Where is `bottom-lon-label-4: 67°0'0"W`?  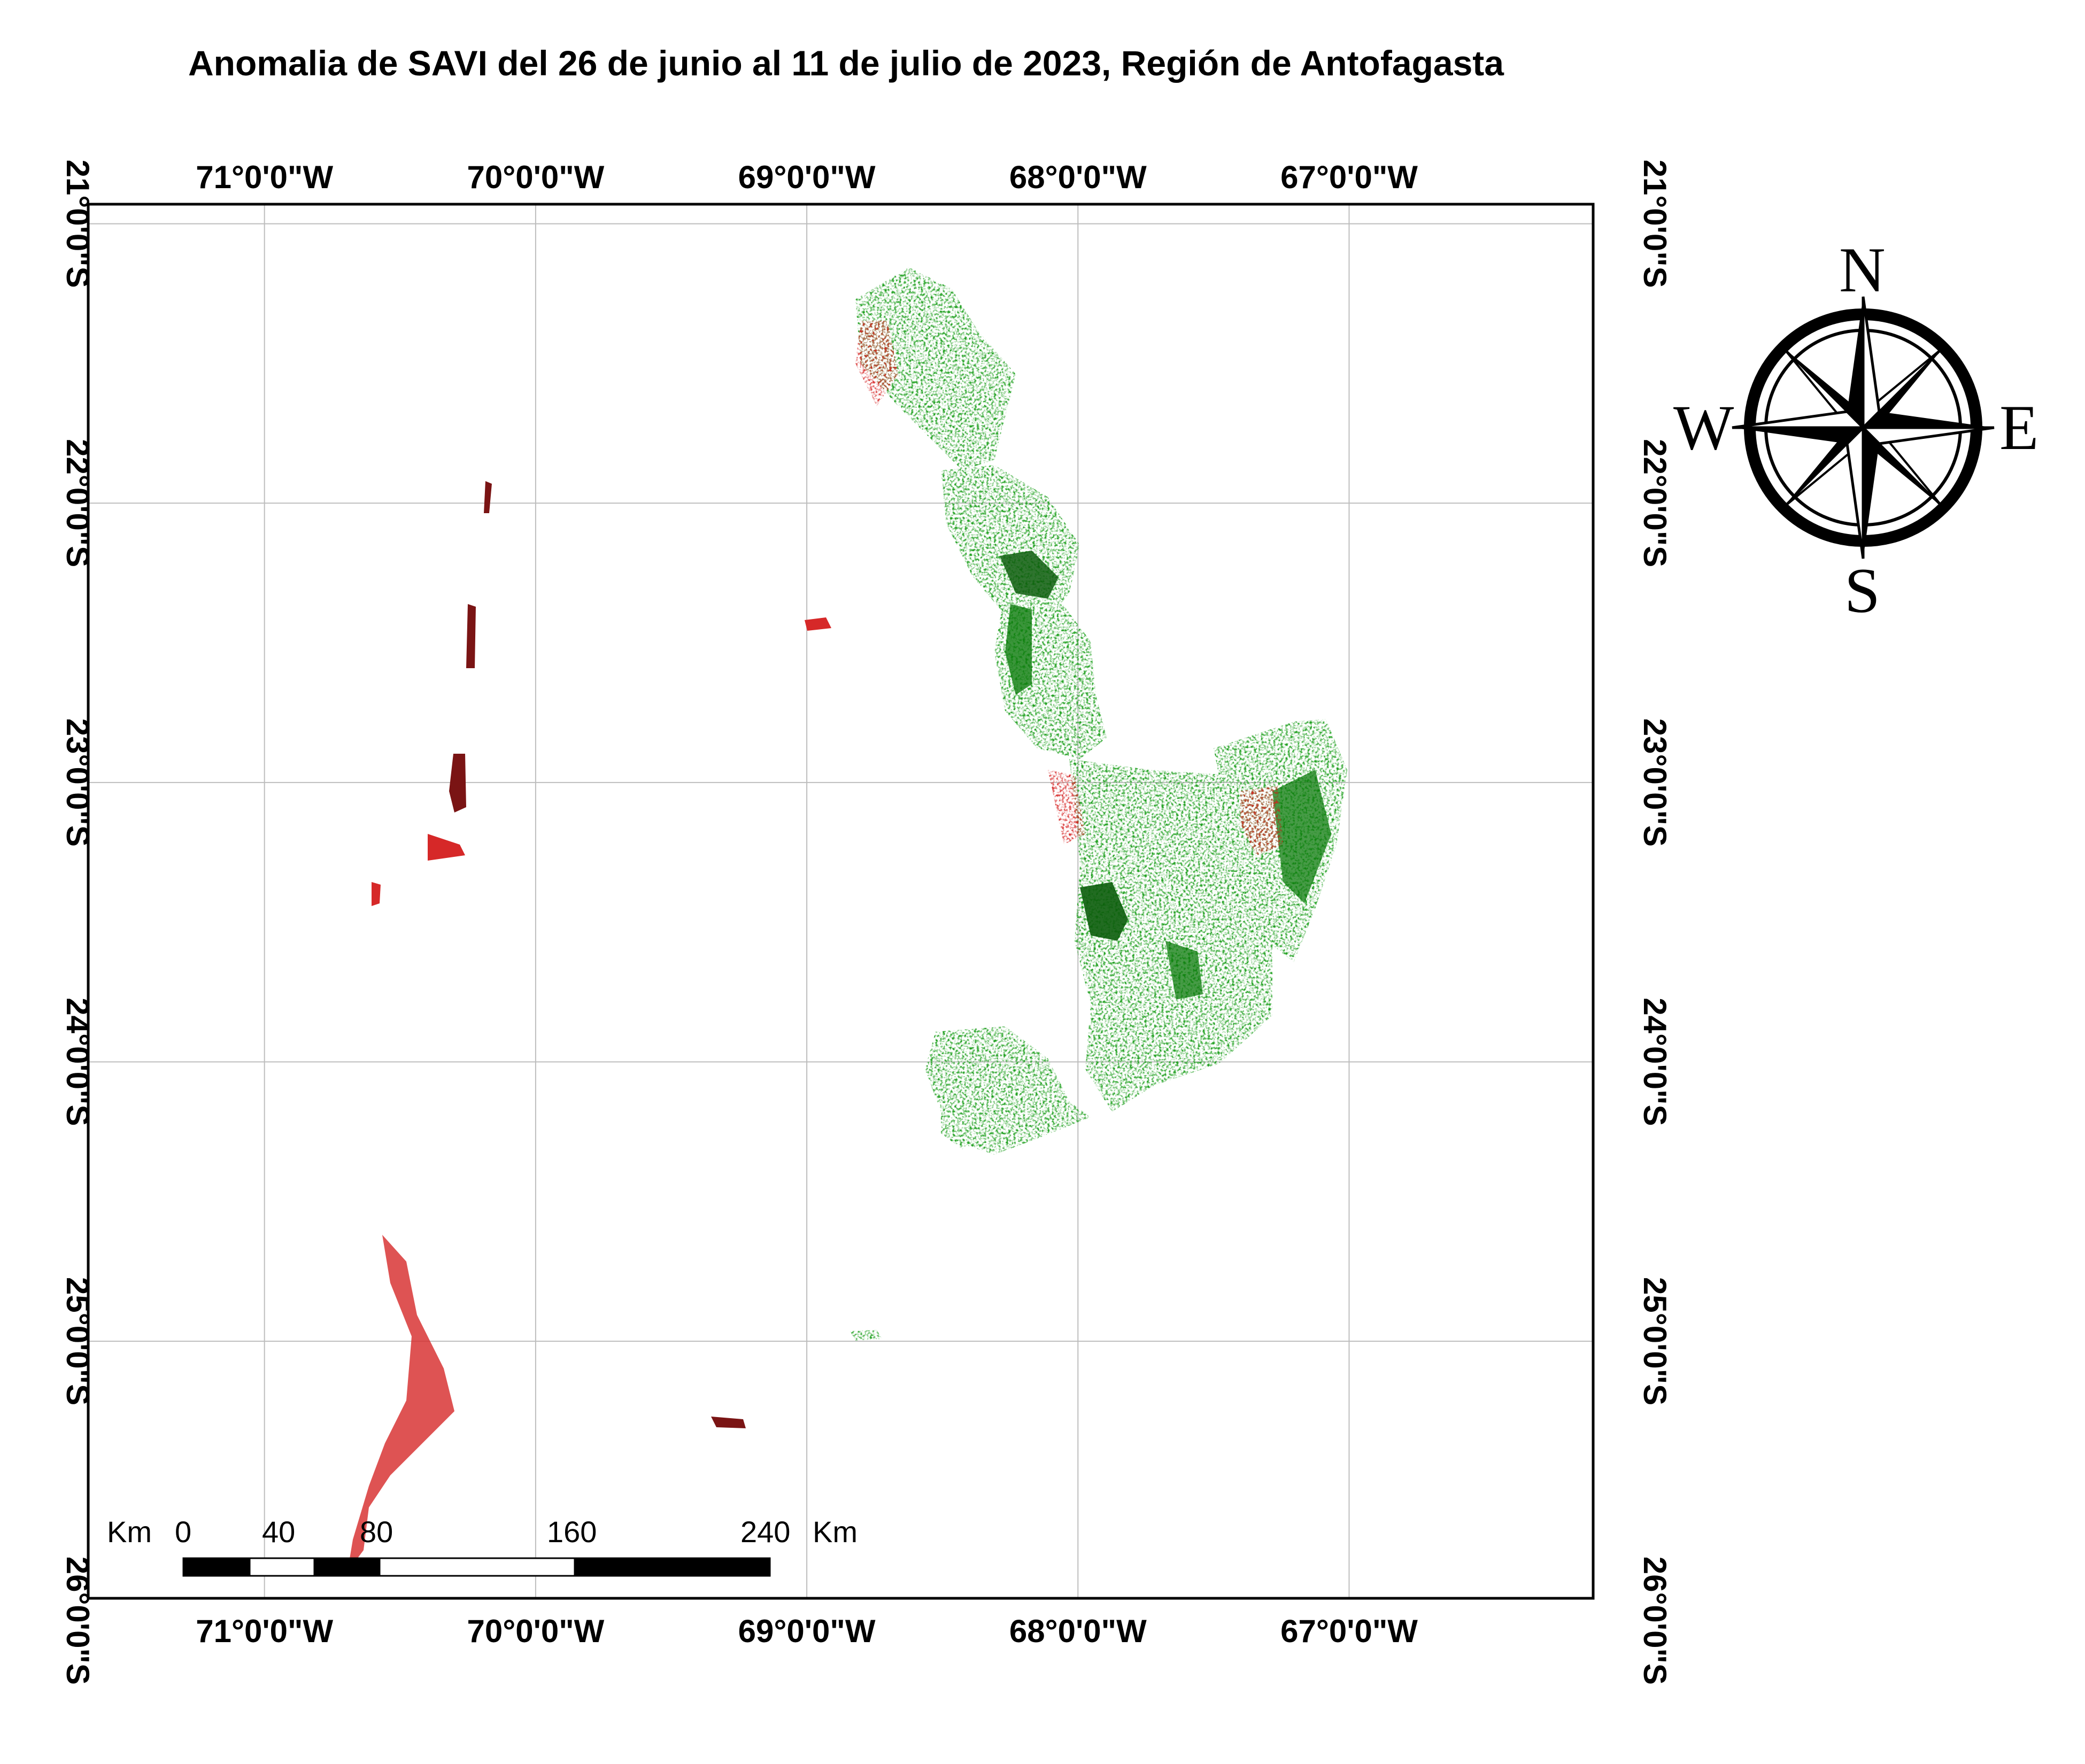
bottom-lon-label-4: 67°0'0"W is located at coordinates (1349, 1631).